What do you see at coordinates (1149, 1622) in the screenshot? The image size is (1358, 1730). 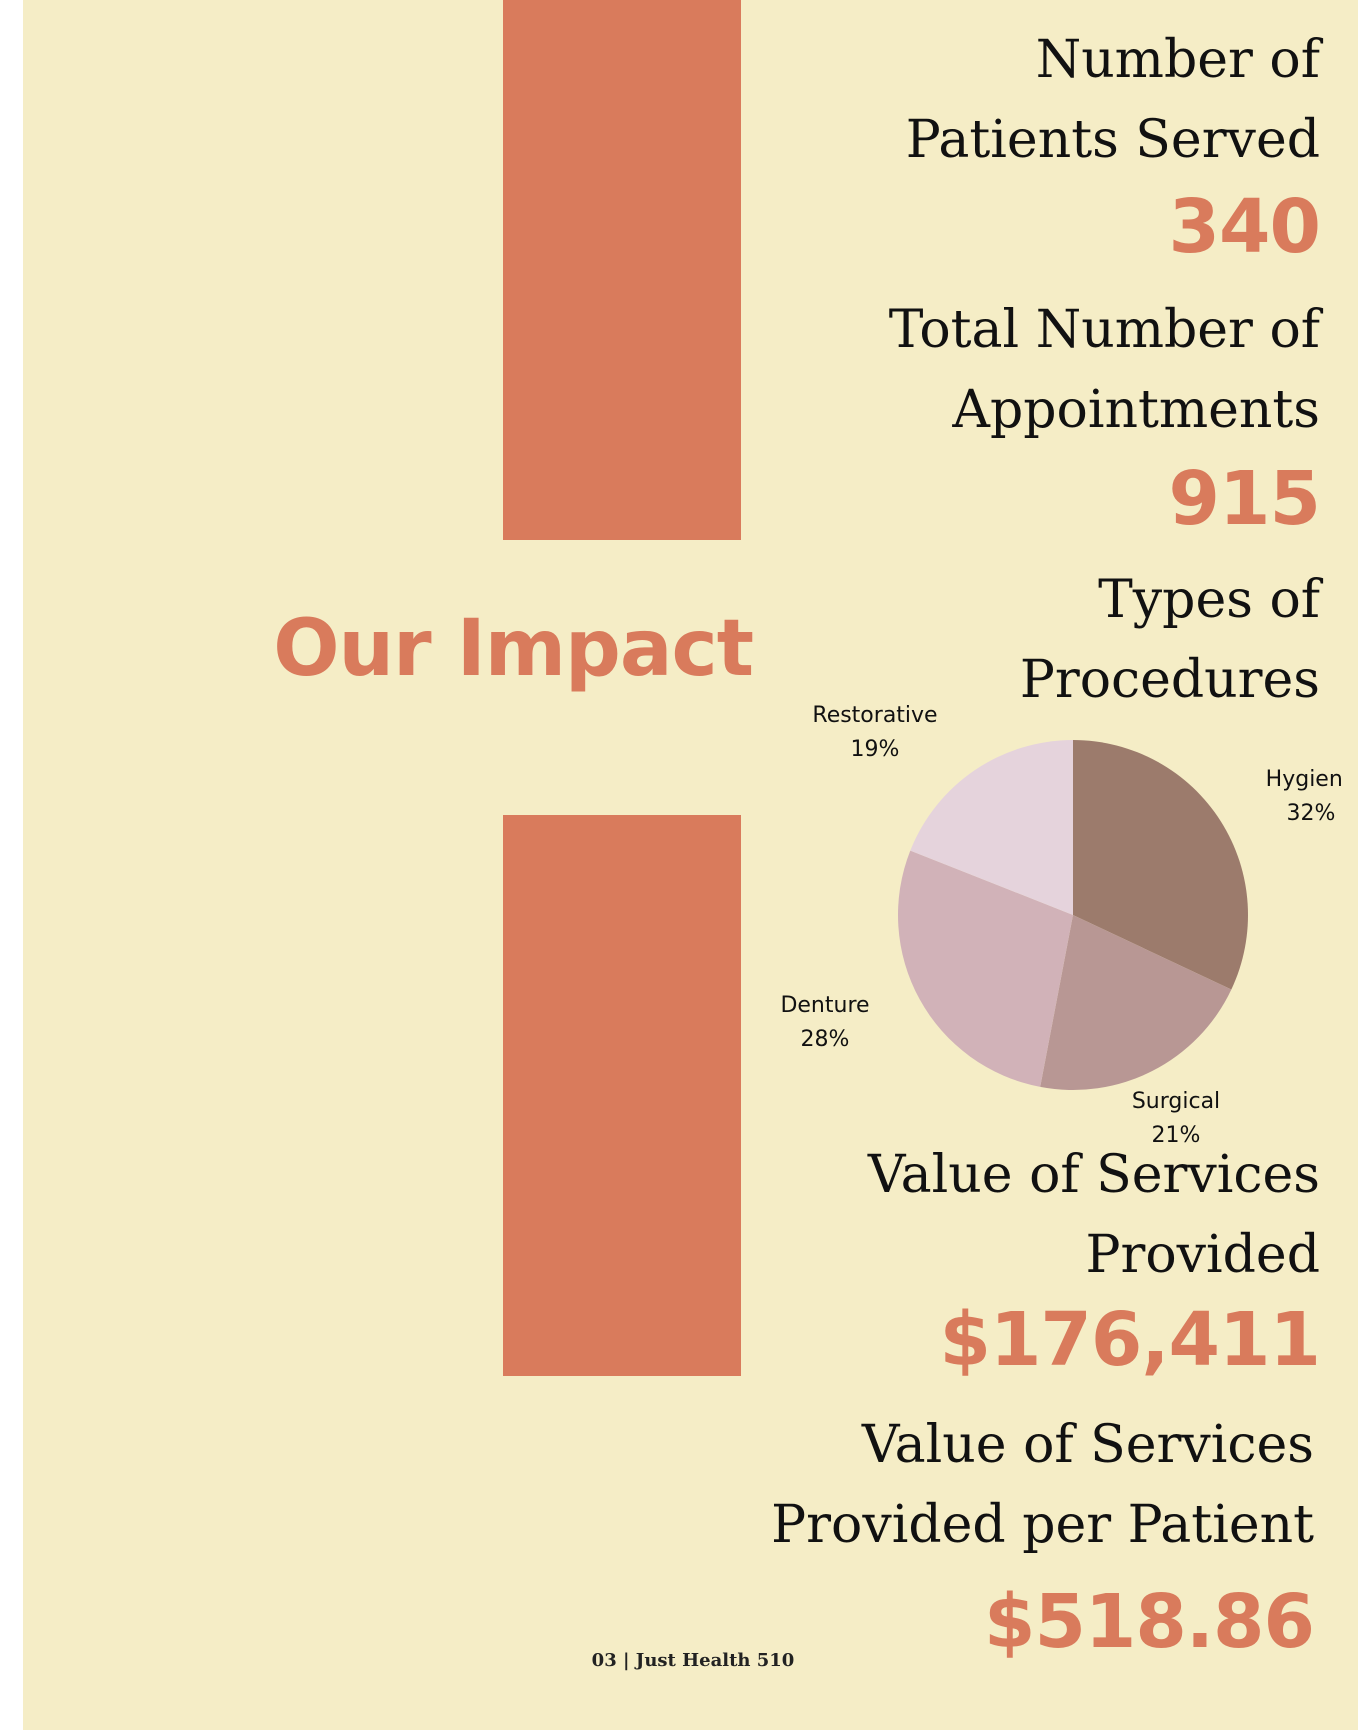 I see `per-patient-value: $518.86` at bounding box center [1149, 1622].